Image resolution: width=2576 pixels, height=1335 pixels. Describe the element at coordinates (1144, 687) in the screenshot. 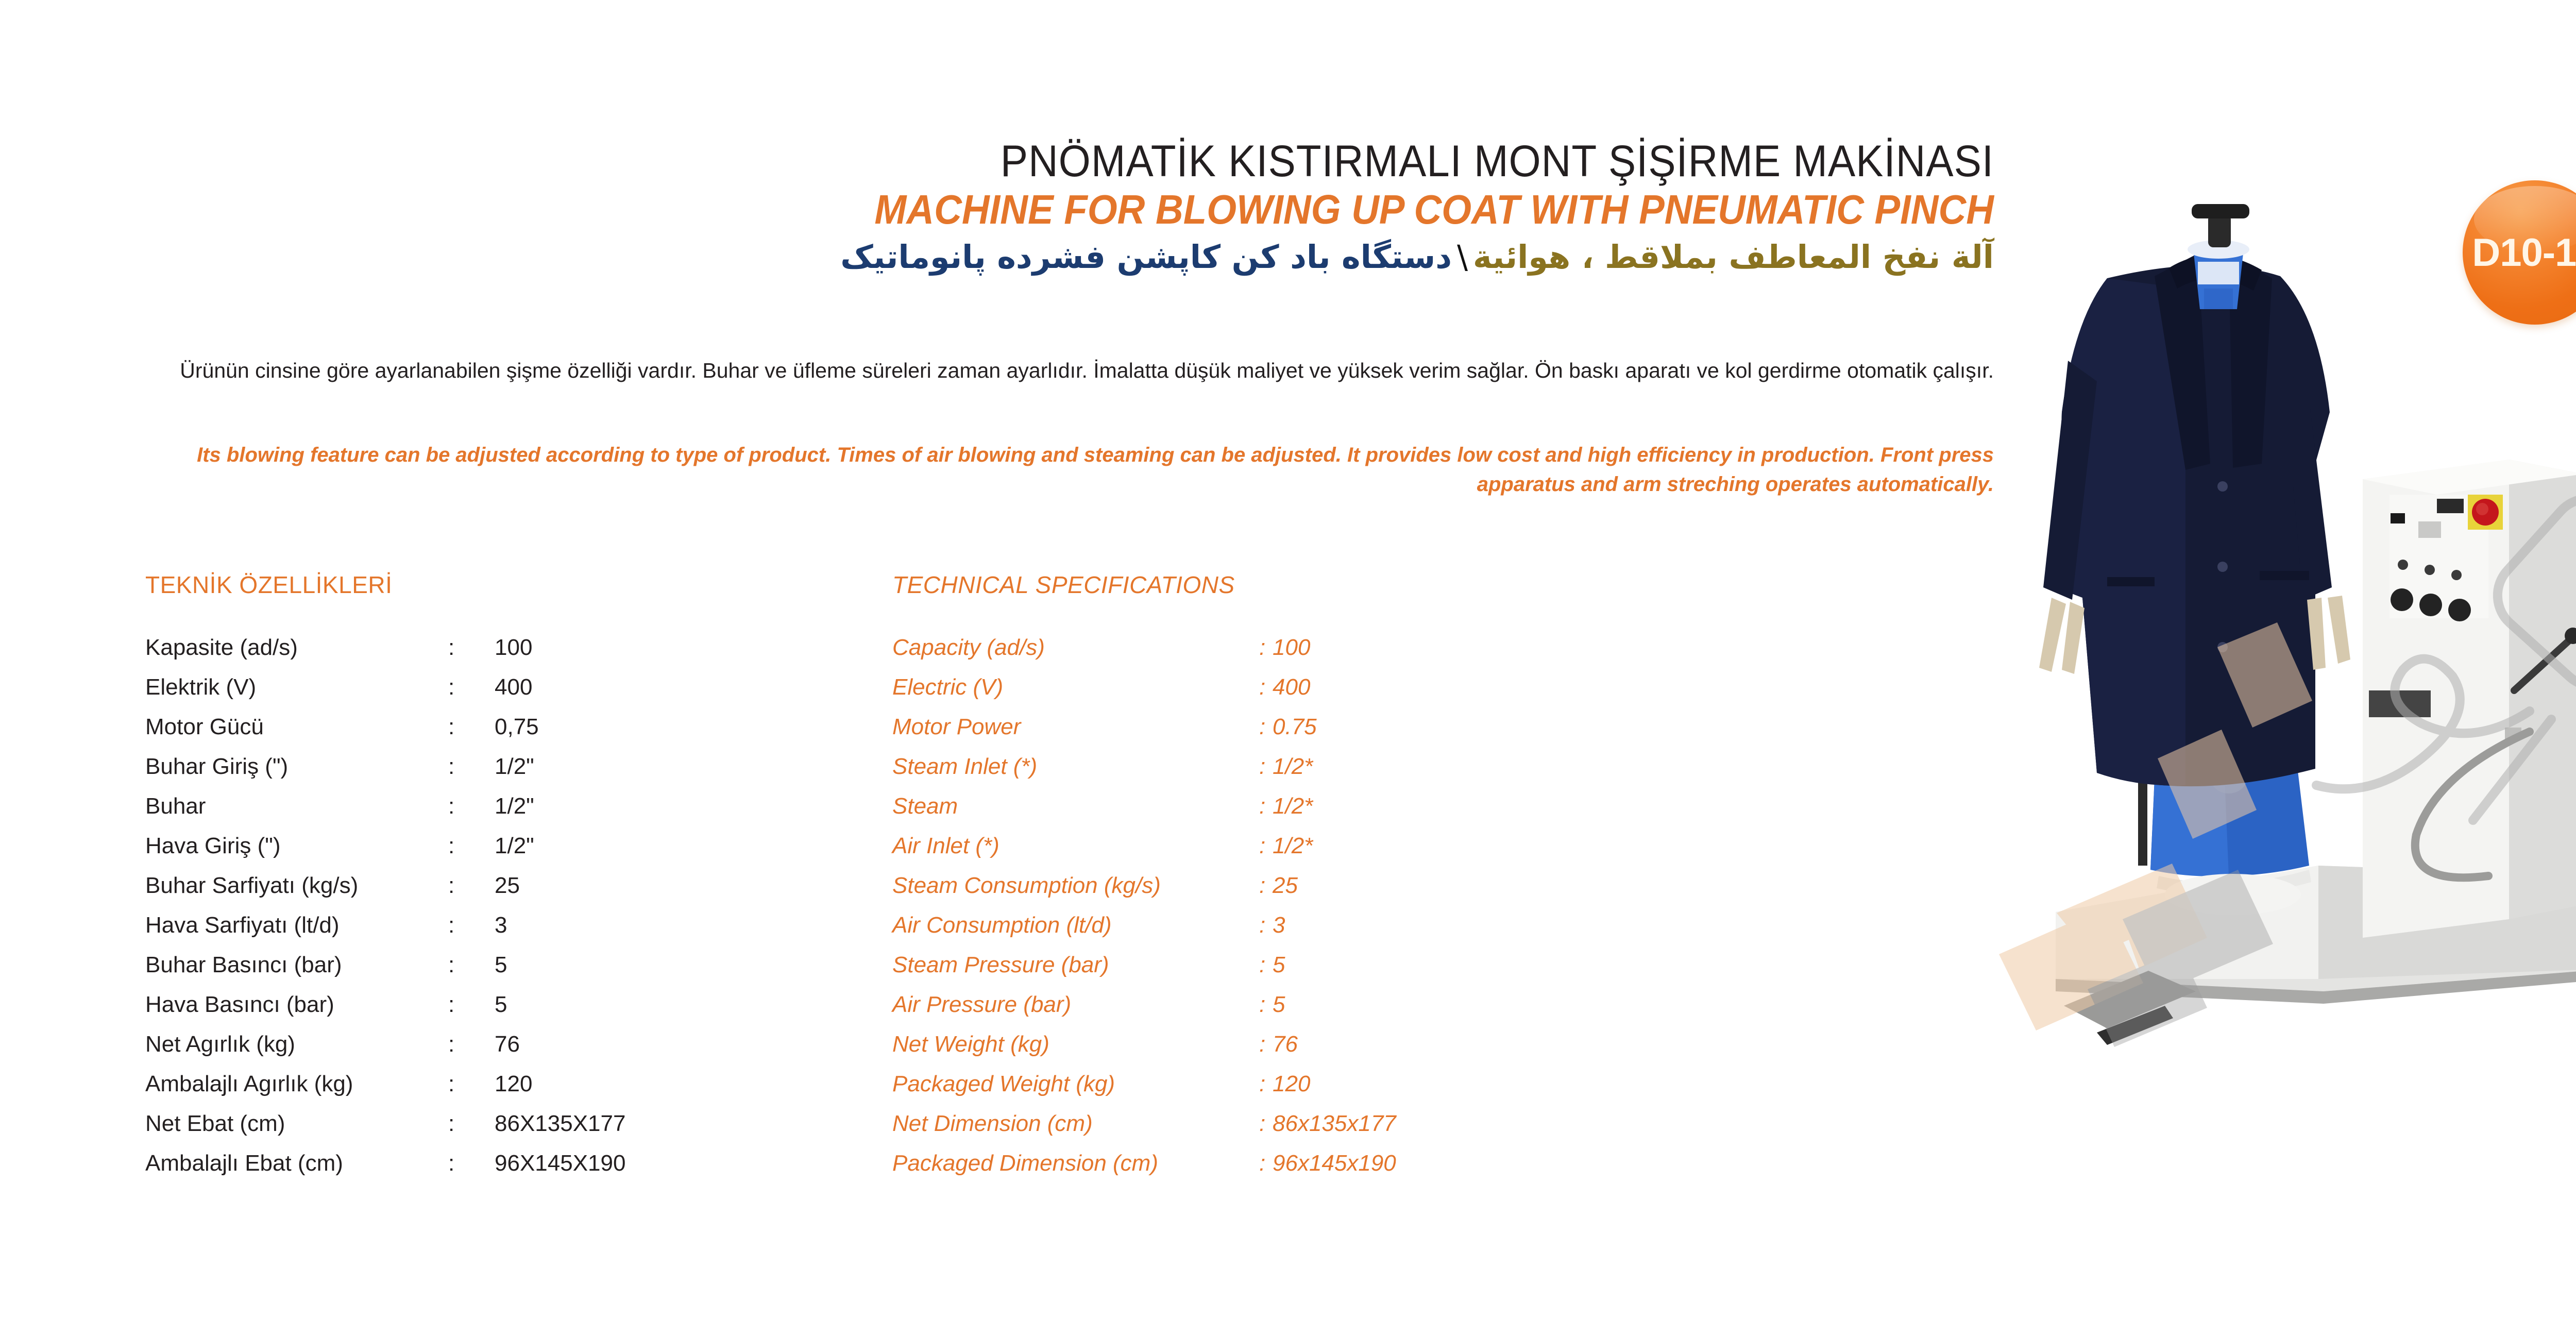

I see `spec-row: Electric (V):400` at that location.